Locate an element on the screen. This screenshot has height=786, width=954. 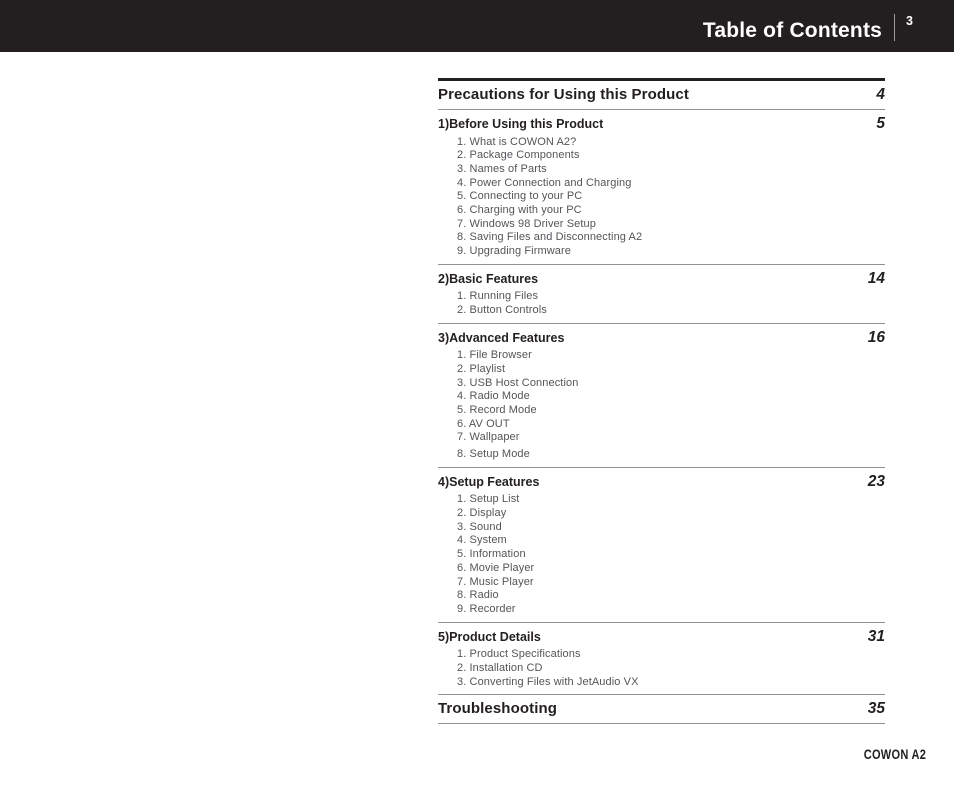
toc-item: 6. Charging with your PC is located at coordinates (519, 210).